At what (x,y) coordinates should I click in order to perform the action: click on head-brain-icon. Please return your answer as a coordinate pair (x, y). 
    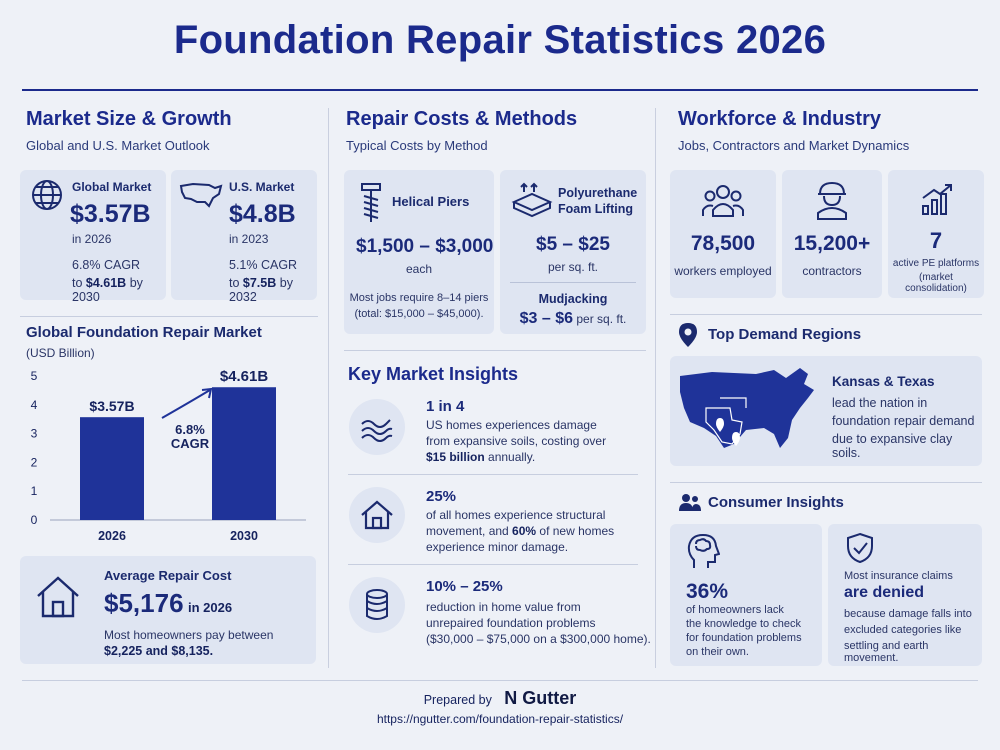
    Looking at the image, I should click on (703, 551).